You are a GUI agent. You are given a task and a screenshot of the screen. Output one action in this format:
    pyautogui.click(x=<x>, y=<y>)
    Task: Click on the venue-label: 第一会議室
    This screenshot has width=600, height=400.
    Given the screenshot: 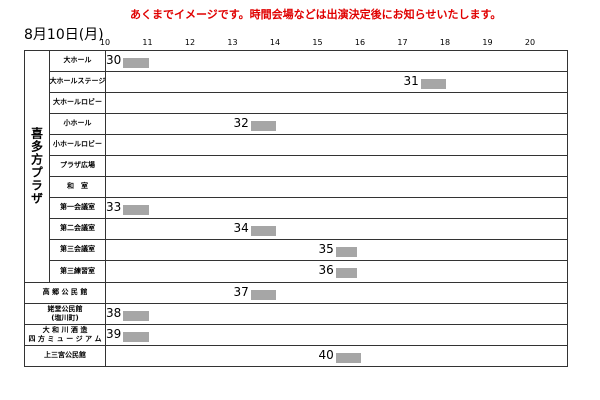 What is the action you would take?
    pyautogui.click(x=77, y=207)
    